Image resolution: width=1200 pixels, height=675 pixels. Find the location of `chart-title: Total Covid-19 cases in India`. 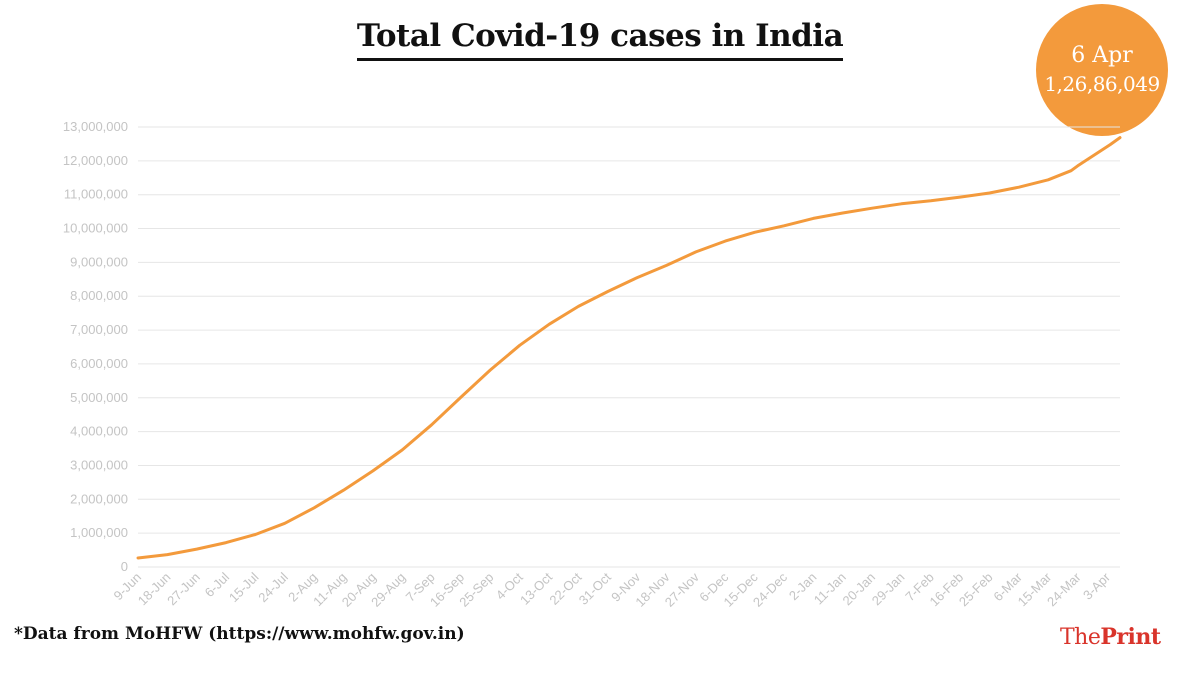

chart-title: Total Covid-19 cases in India is located at coordinates (600, 39).